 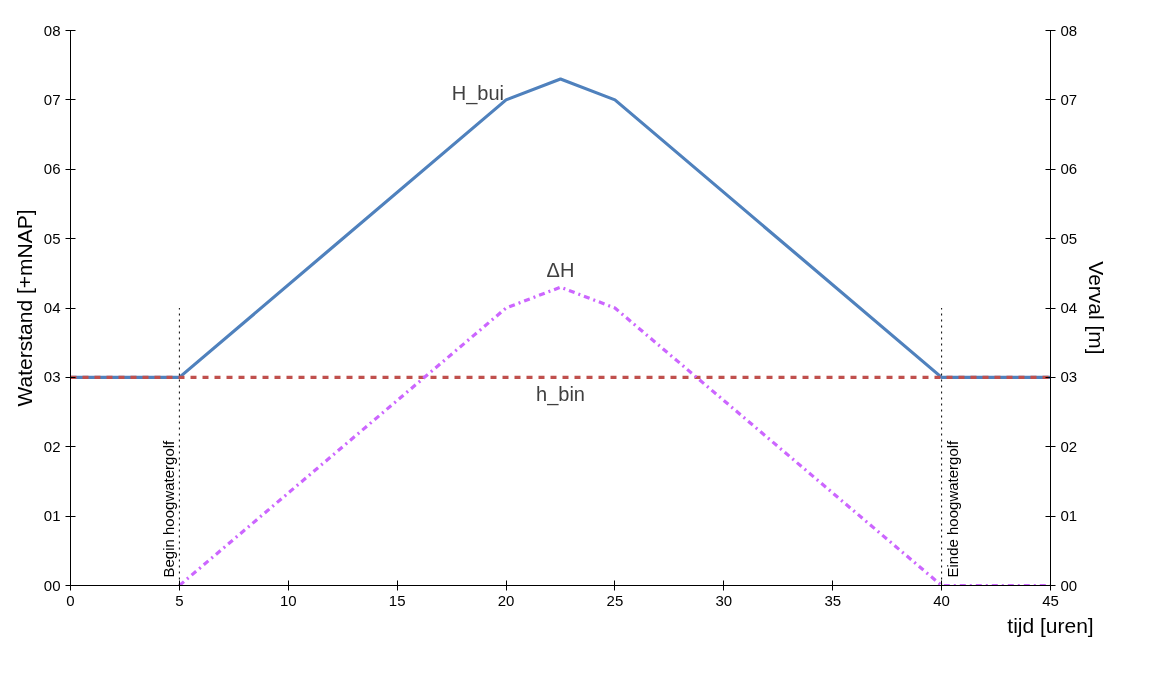 I want to click on x-tick-label: 15, so click(x=397, y=600).